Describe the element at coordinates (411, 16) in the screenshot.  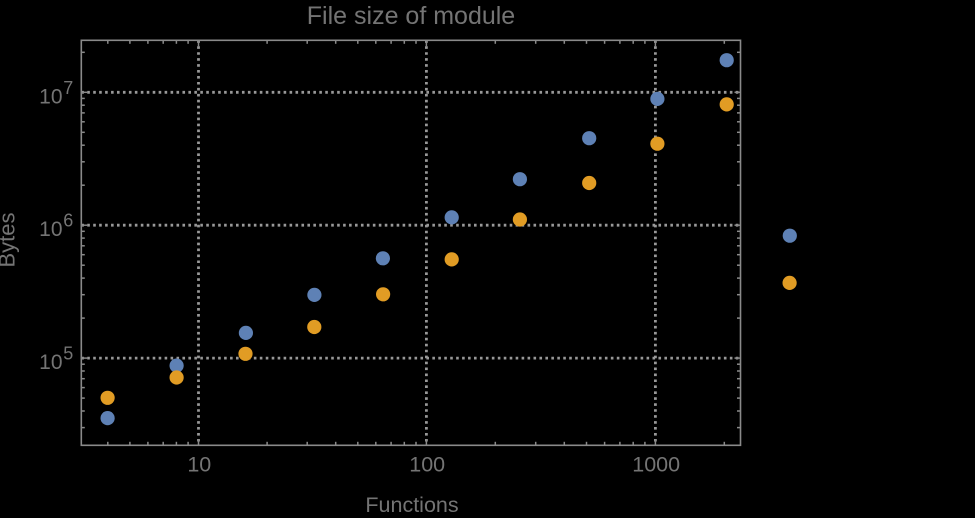
I see `svg-text: File size of module` at that location.